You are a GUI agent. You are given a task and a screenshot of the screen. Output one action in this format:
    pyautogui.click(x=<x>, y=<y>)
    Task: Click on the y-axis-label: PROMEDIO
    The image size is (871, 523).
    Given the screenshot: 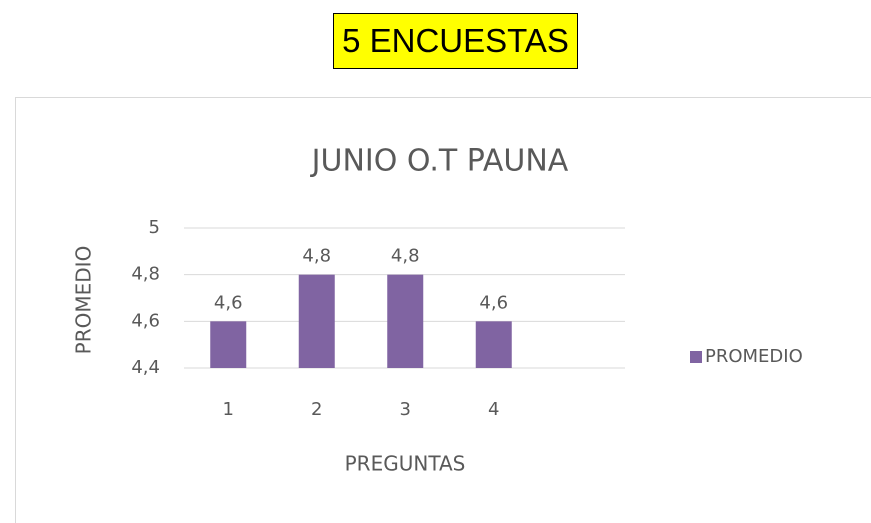 What is the action you would take?
    pyautogui.click(x=84, y=300)
    